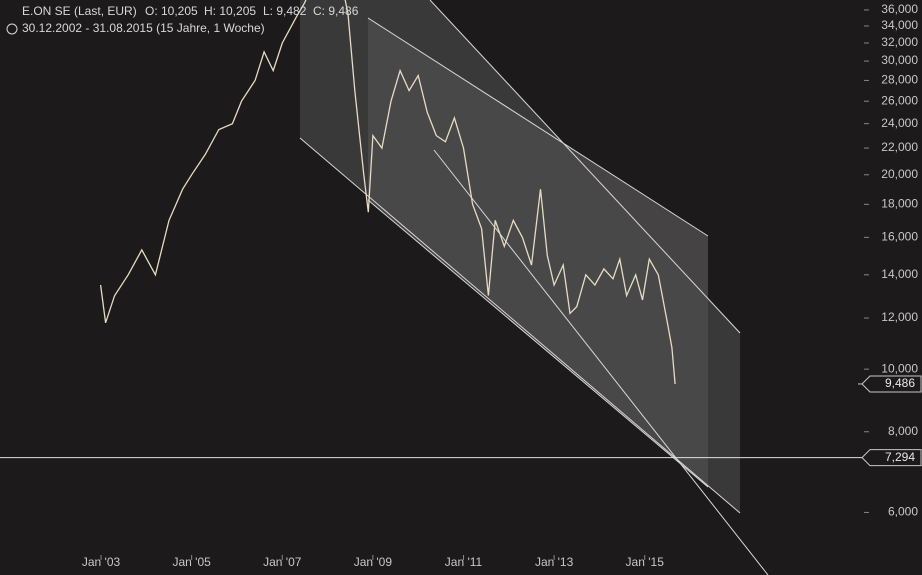 This screenshot has width=922, height=575. Describe the element at coordinates (285, 11) in the screenshot. I see `stat: L: 9,482` at that location.